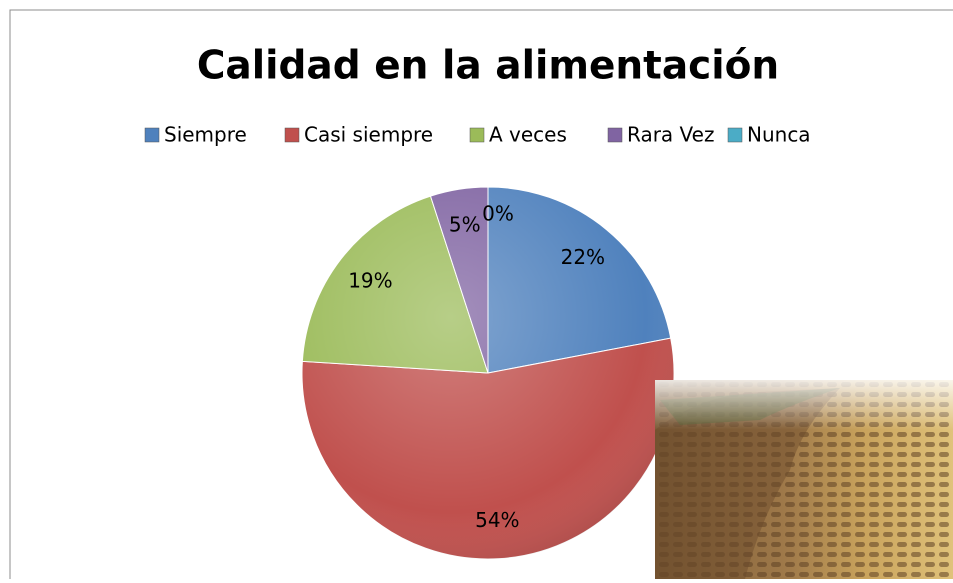 The width and height of the screenshot is (953, 583). What do you see at coordinates (488, 66) in the screenshot?
I see `chart-title: Calidad en la alimentación` at bounding box center [488, 66].